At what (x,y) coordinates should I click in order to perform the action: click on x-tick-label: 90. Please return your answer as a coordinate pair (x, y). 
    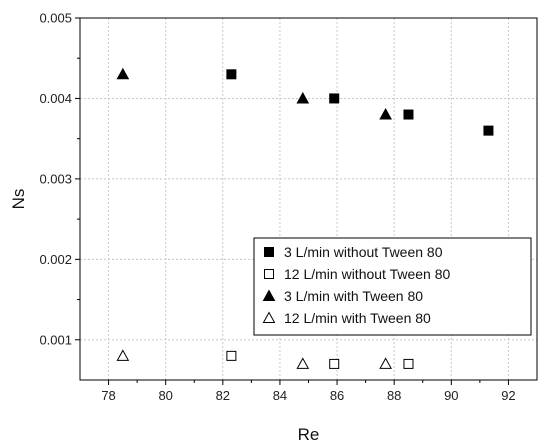
    Looking at the image, I should click on (451, 395).